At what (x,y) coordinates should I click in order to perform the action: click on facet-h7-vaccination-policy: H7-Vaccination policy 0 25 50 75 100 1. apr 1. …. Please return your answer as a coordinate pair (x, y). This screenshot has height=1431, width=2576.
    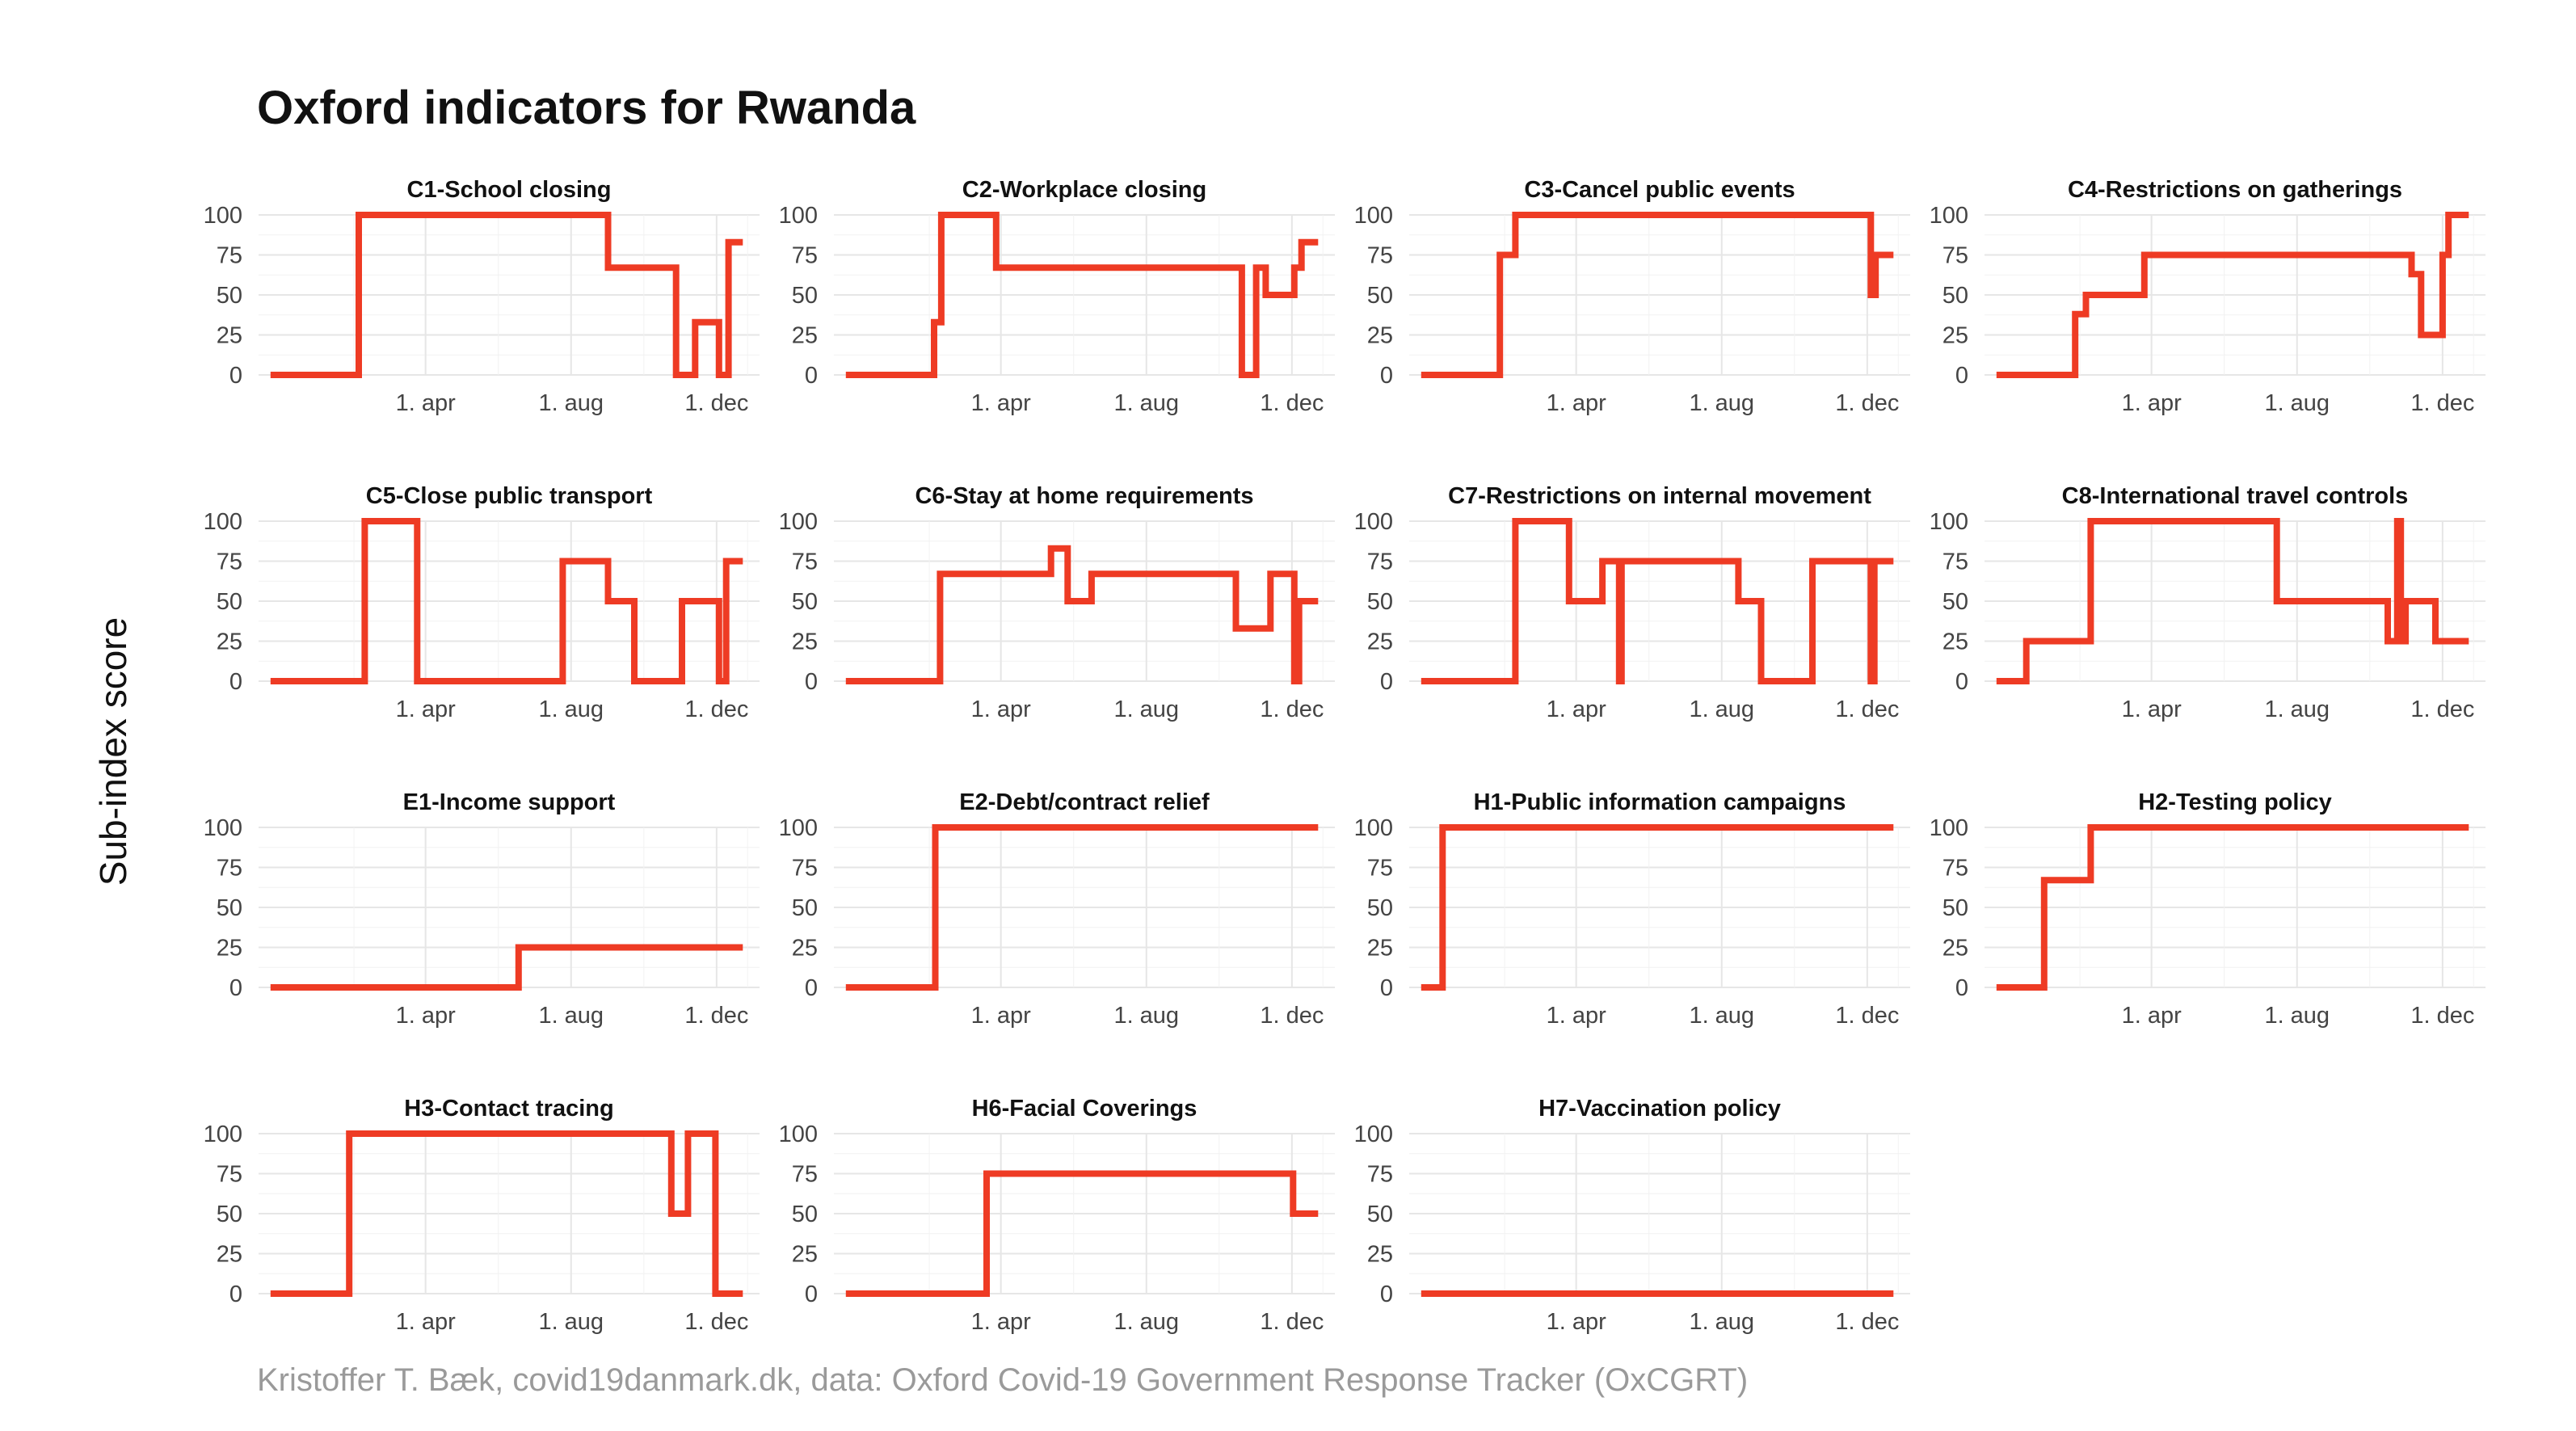
    Looking at the image, I should click on (1632, 1215).